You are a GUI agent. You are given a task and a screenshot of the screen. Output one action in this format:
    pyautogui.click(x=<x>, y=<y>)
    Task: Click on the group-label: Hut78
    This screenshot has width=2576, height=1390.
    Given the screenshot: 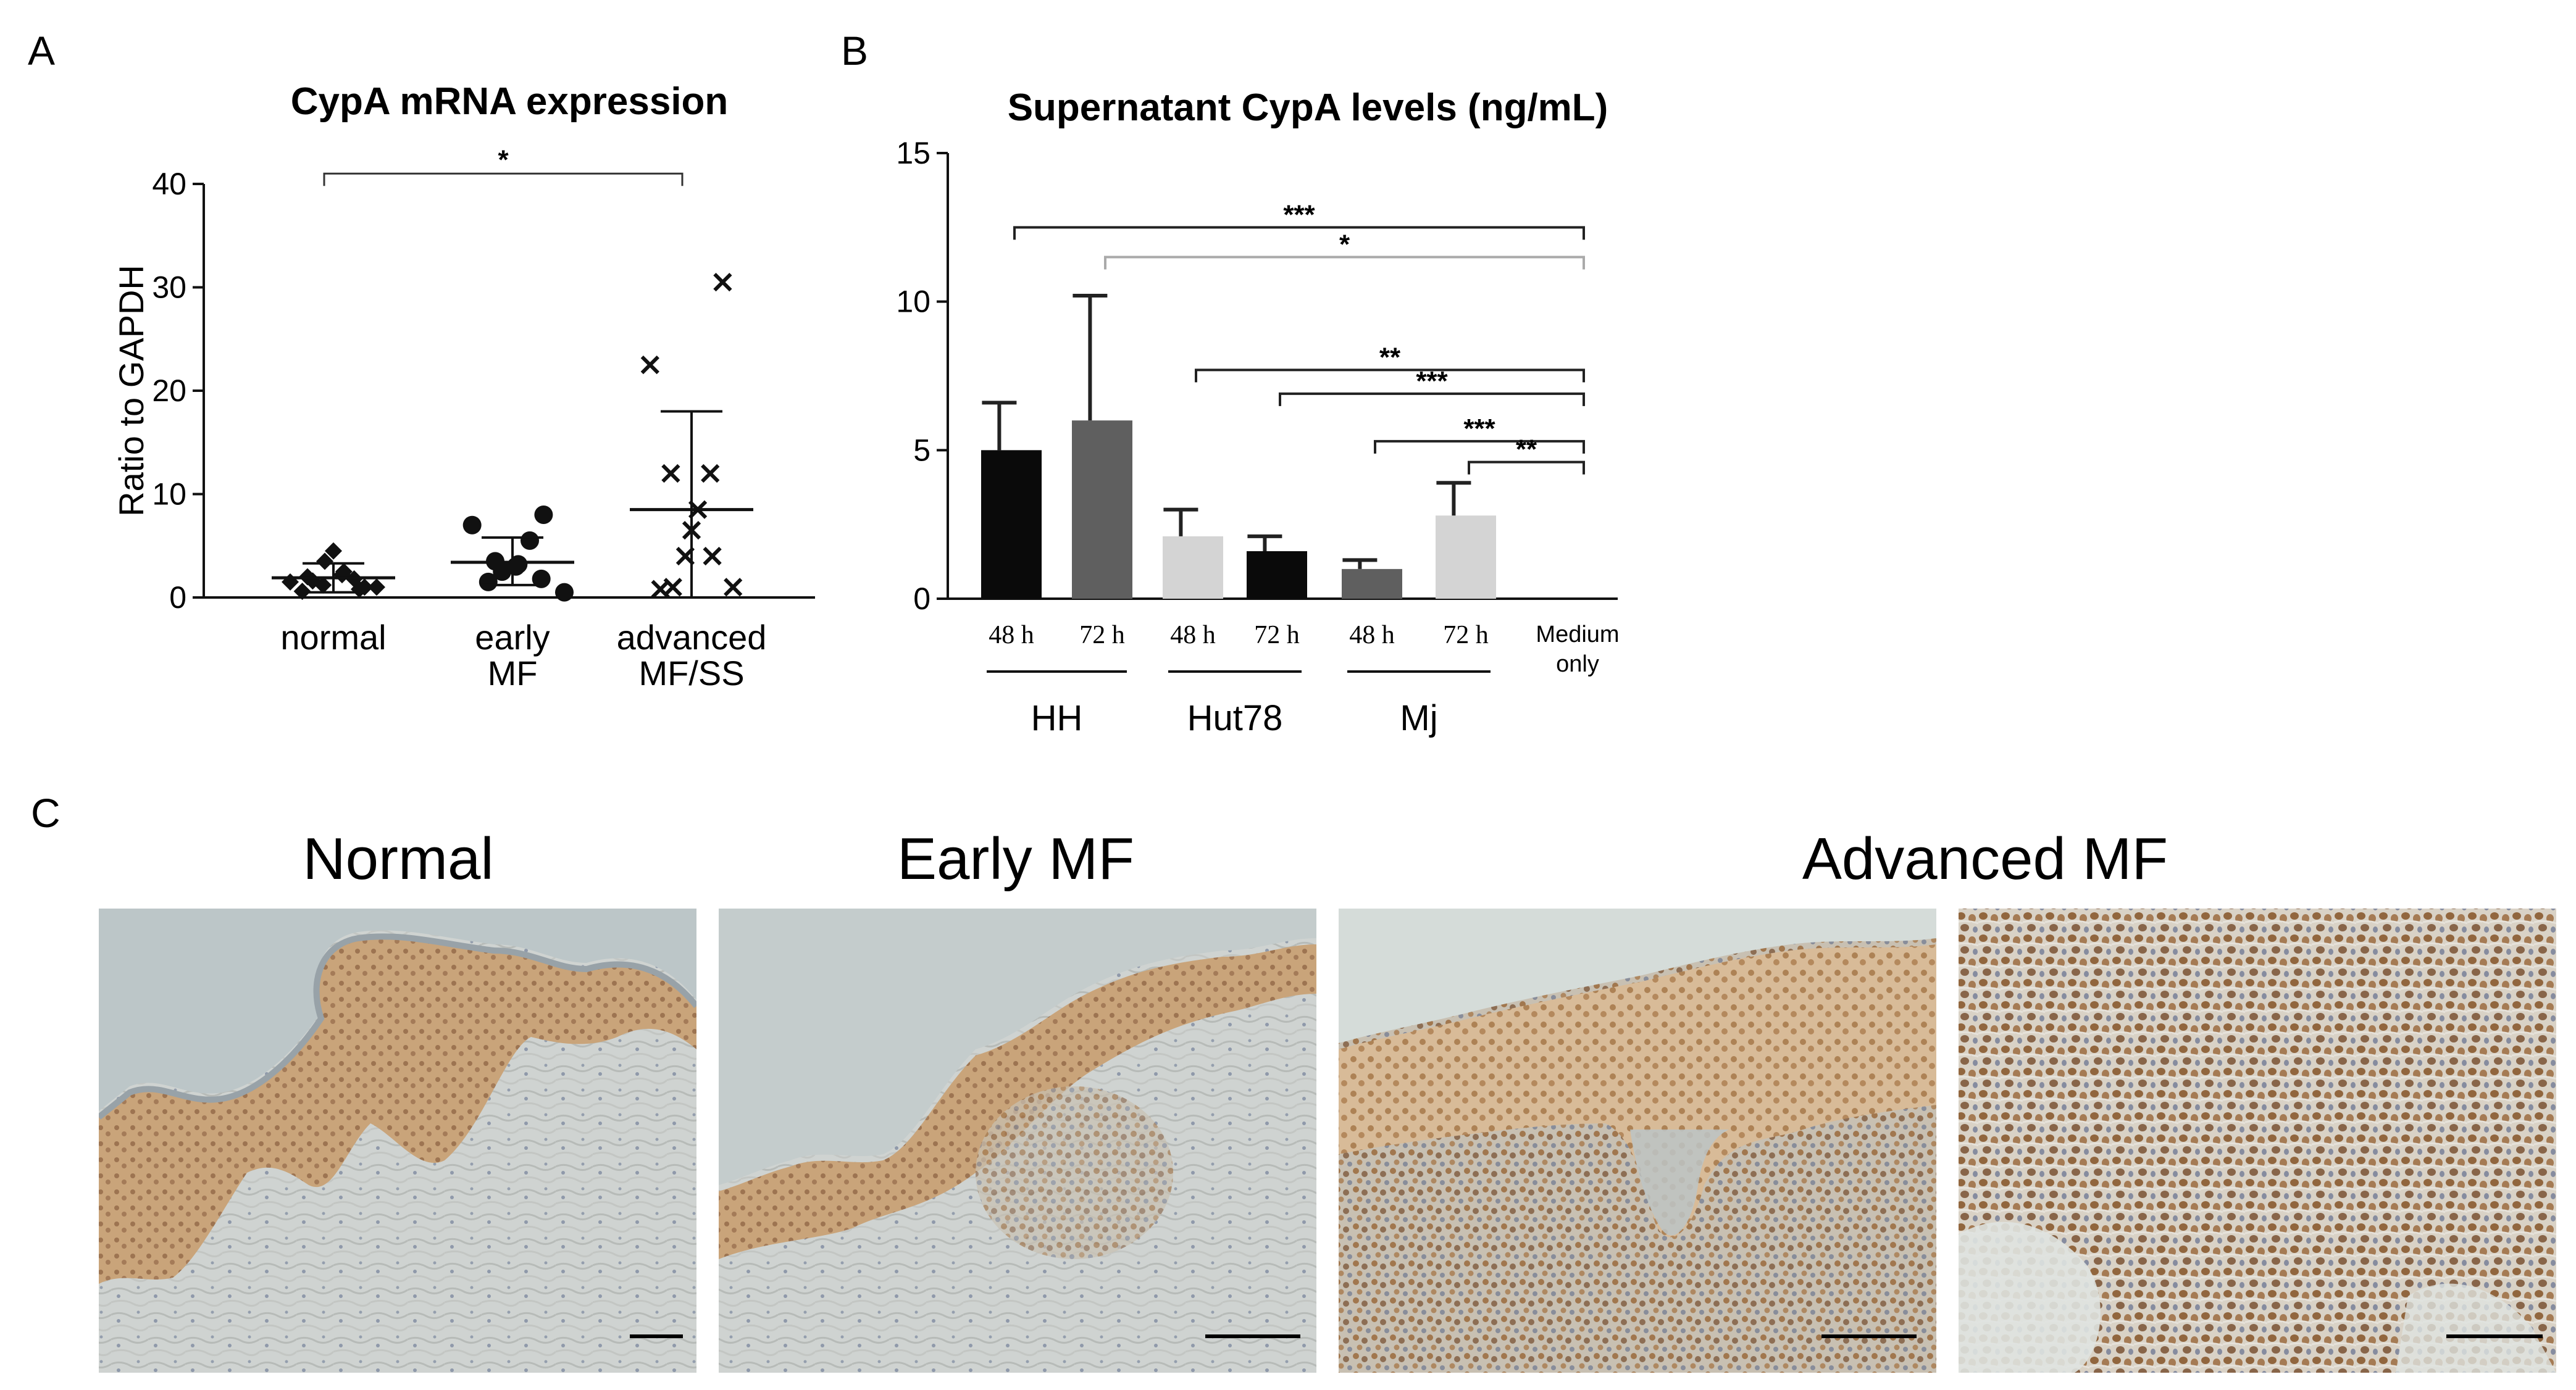 What is the action you would take?
    pyautogui.click(x=1235, y=718)
    